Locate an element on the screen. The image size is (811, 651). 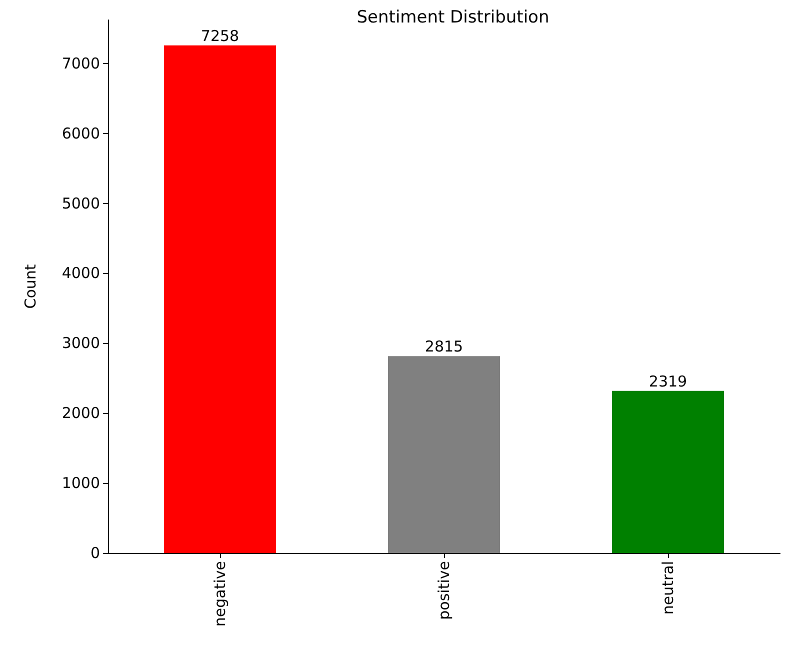
x-tick-label: neutral is located at coordinates (668, 588).